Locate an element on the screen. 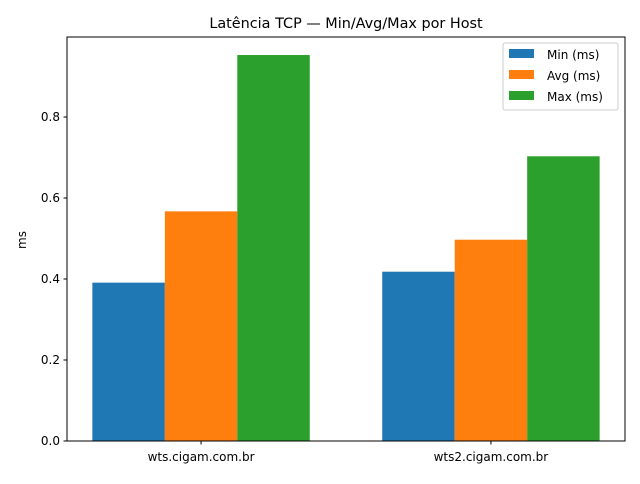 The width and height of the screenshot is (640, 484). y-axis-label: ms is located at coordinates (22, 240).